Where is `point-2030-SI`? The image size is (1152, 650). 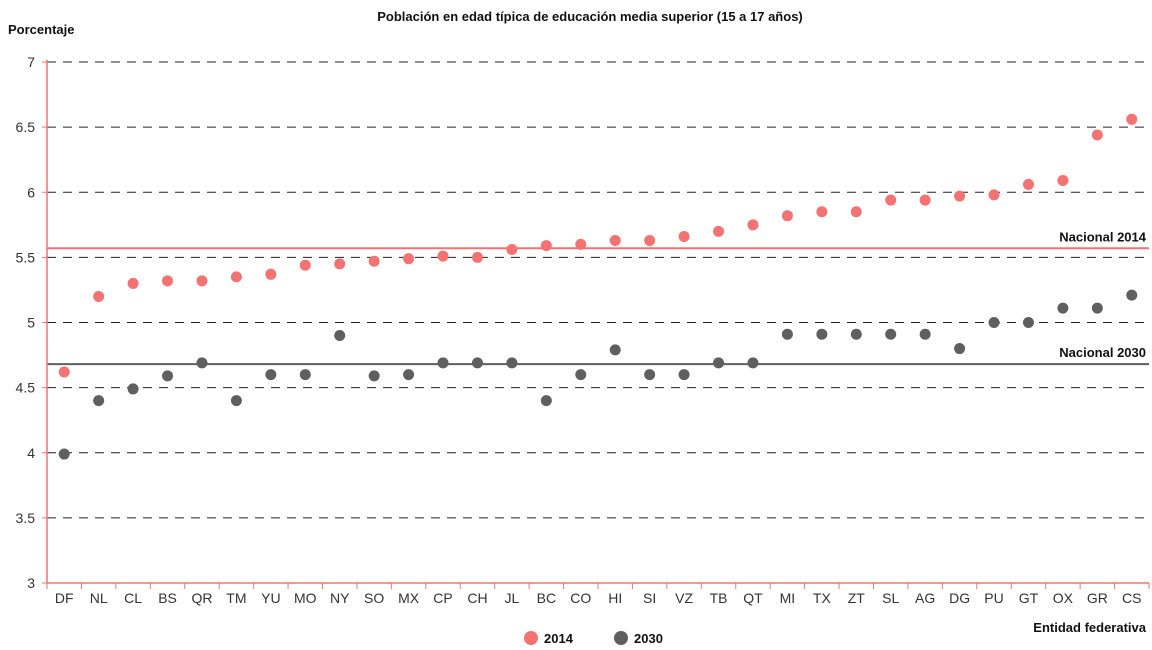
point-2030-SI is located at coordinates (650, 375).